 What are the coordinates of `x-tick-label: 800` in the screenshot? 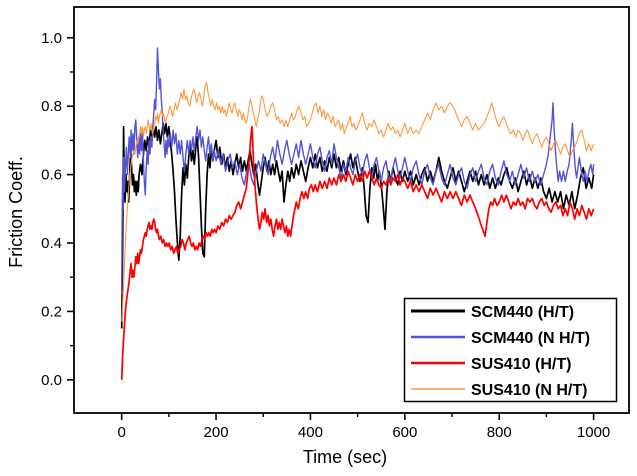 It's located at (499, 432).